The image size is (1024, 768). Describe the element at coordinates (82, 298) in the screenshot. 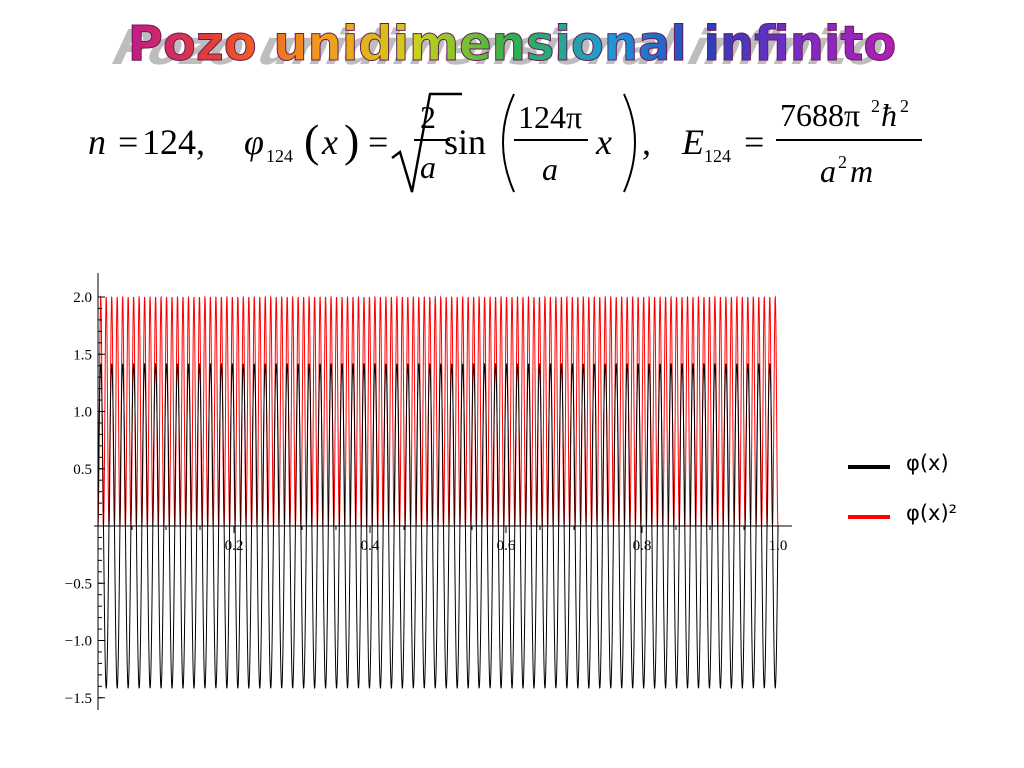

I see `y-tick-label: 2.0` at that location.